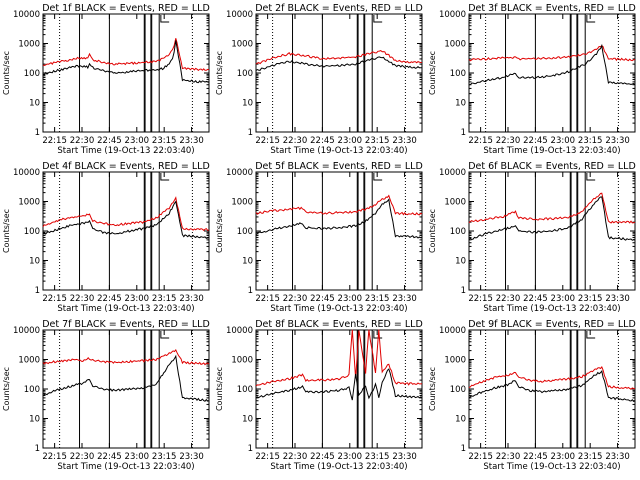  I want to click on panel-title: Det 6f BLACK = Events, RED = LLD, so click(552, 166).